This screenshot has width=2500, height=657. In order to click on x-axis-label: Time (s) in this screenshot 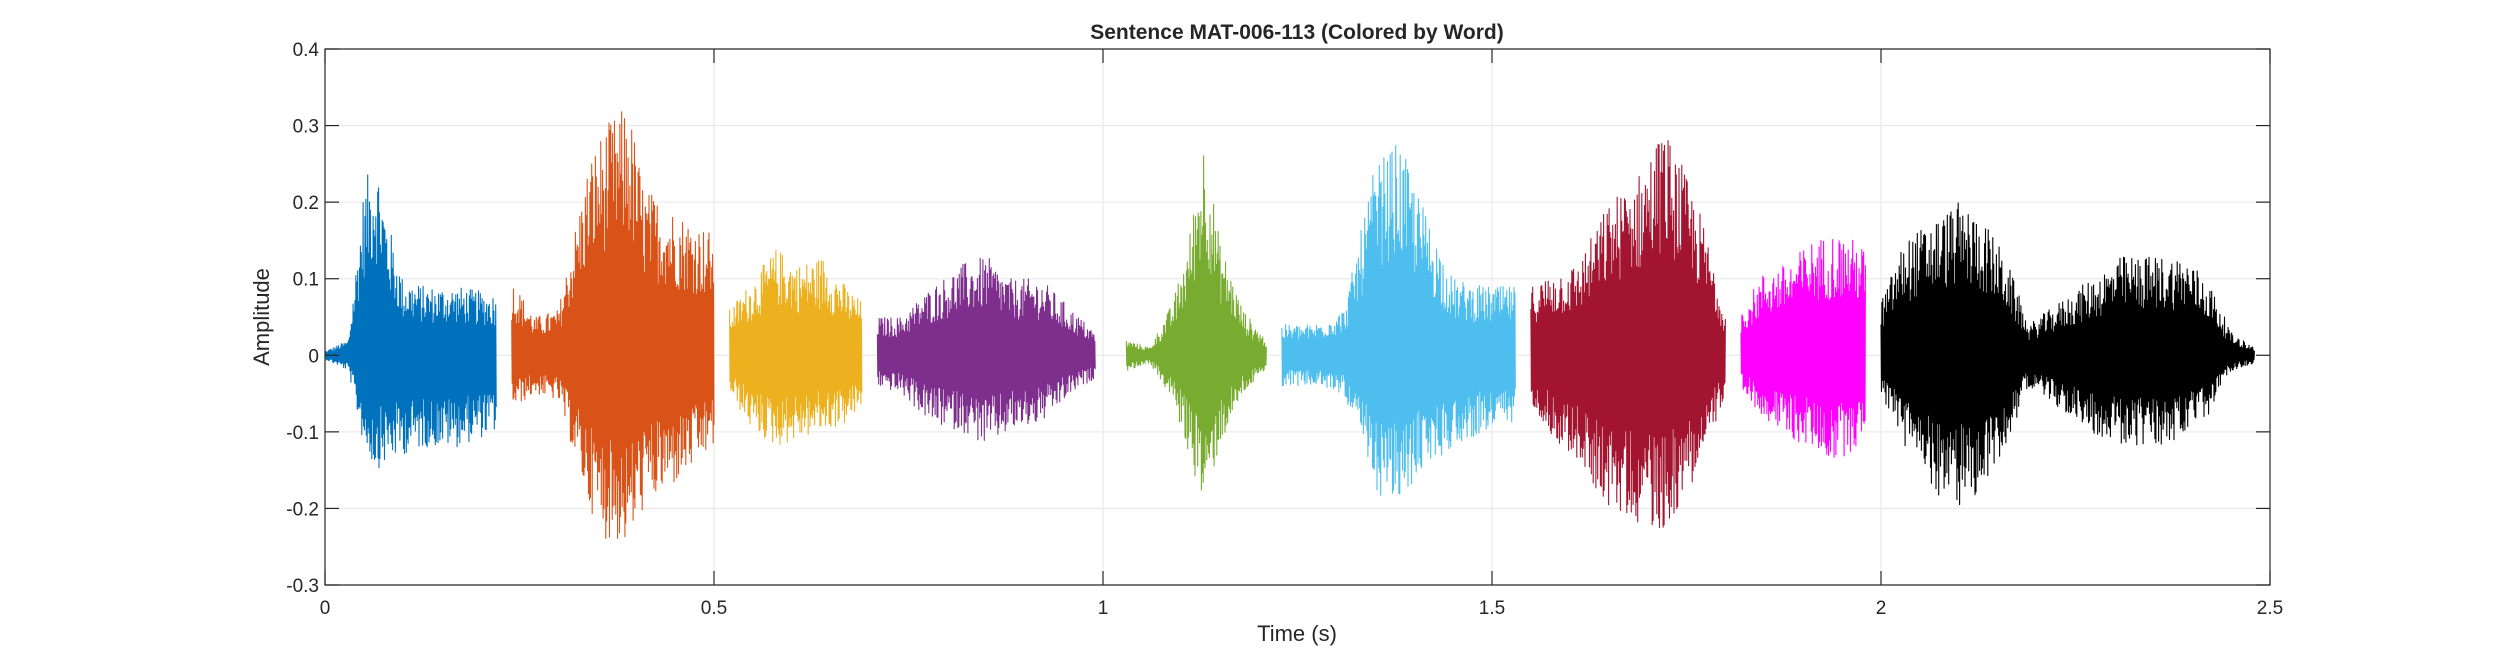, I will do `click(1297, 633)`.